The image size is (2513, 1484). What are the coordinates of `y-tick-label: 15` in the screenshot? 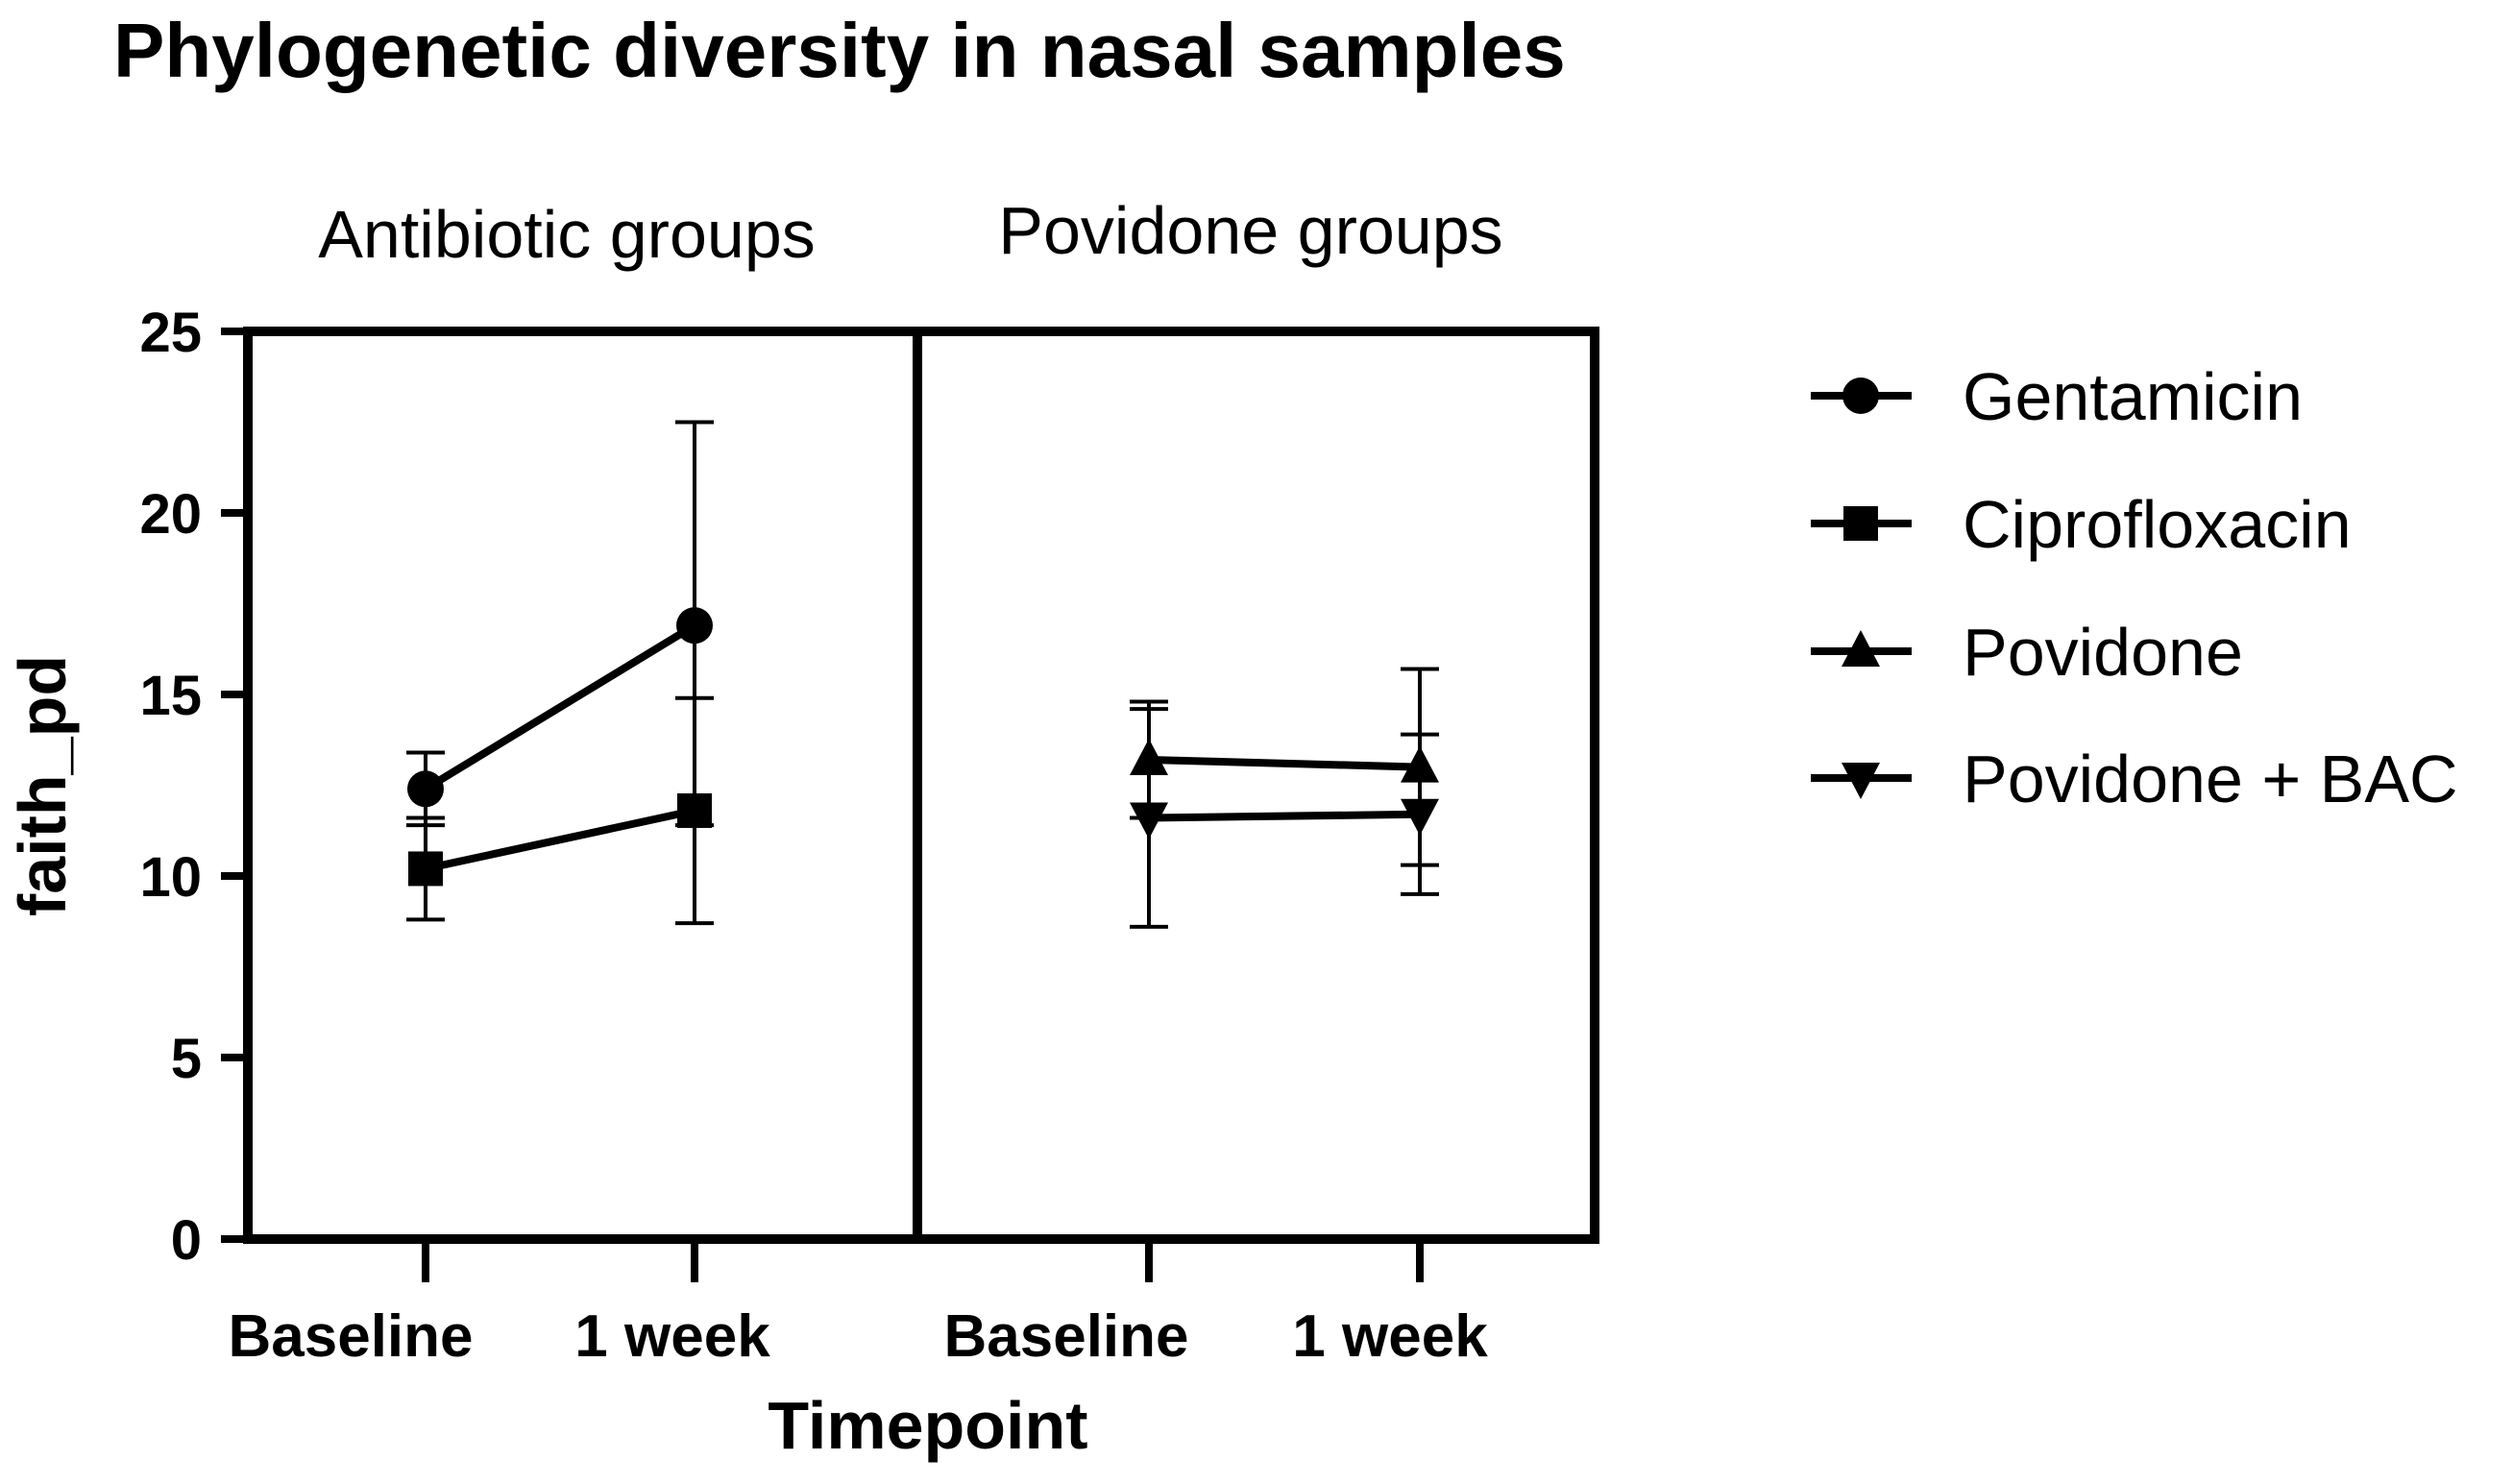 It's located at (170, 696).